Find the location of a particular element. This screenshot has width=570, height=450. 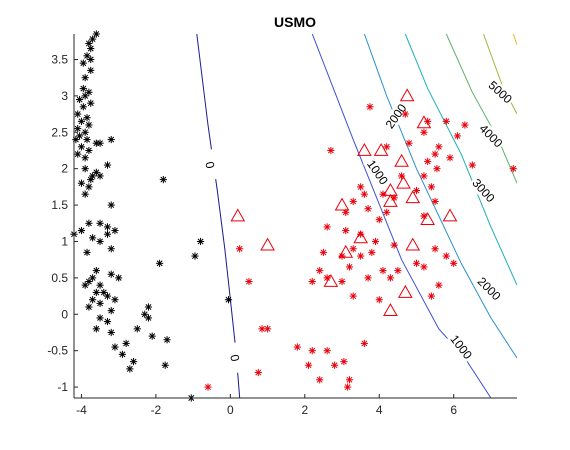

y-tick-label: 3.5 is located at coordinates (59, 59).